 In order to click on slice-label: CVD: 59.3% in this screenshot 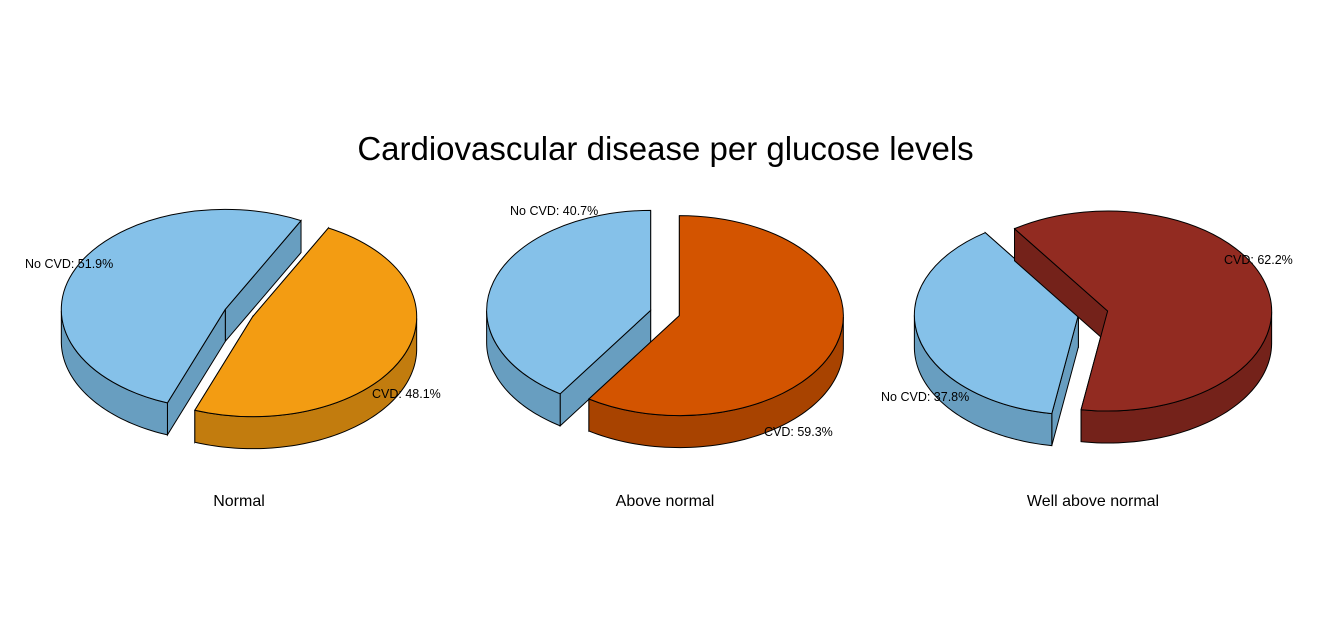, I will do `click(798, 432)`.